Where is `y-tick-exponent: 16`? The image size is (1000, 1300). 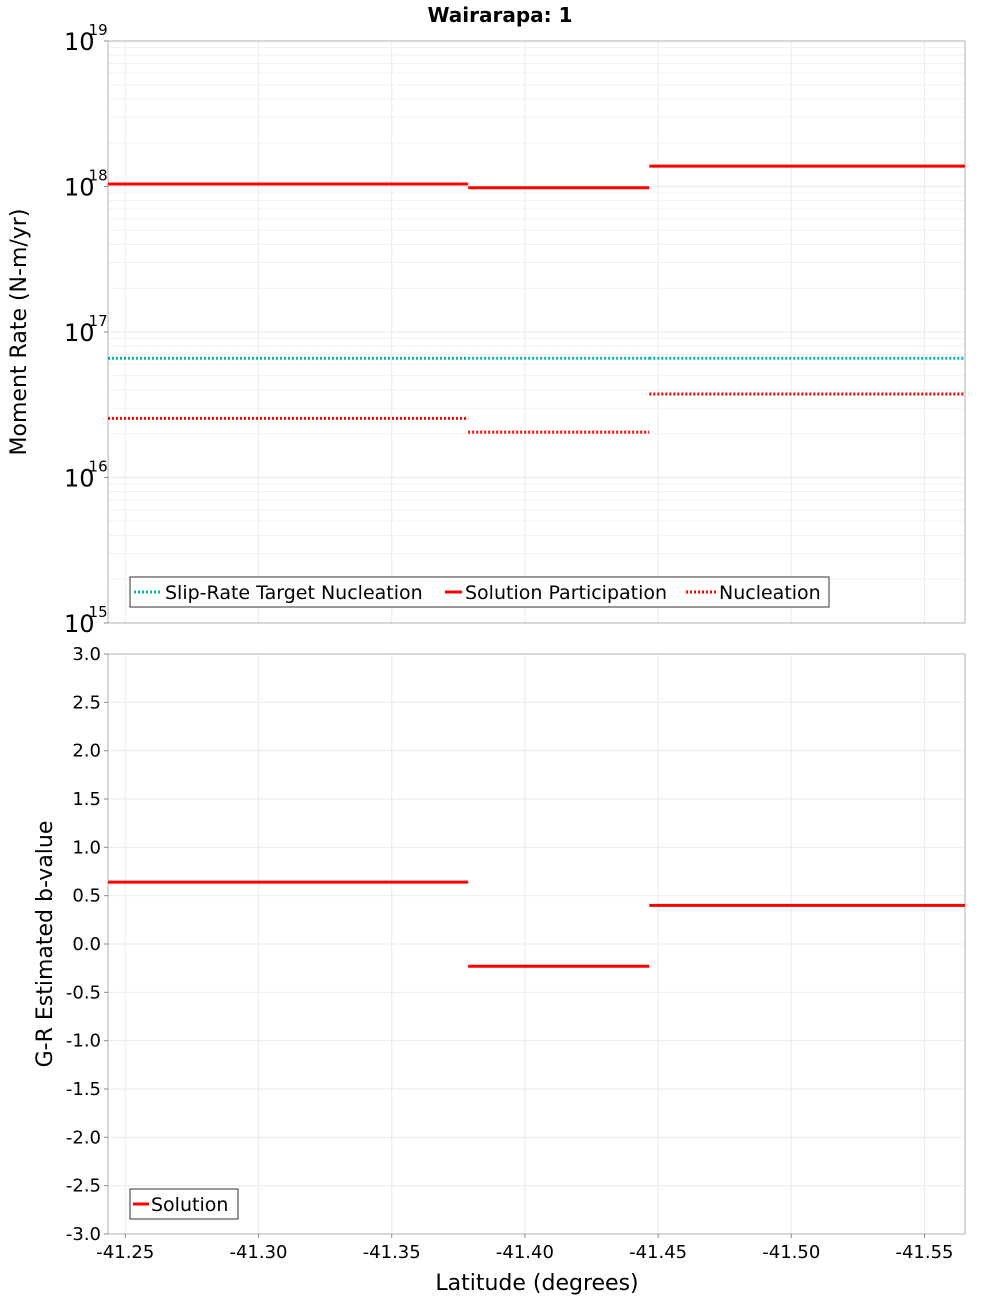
y-tick-exponent: 16 is located at coordinates (98, 467).